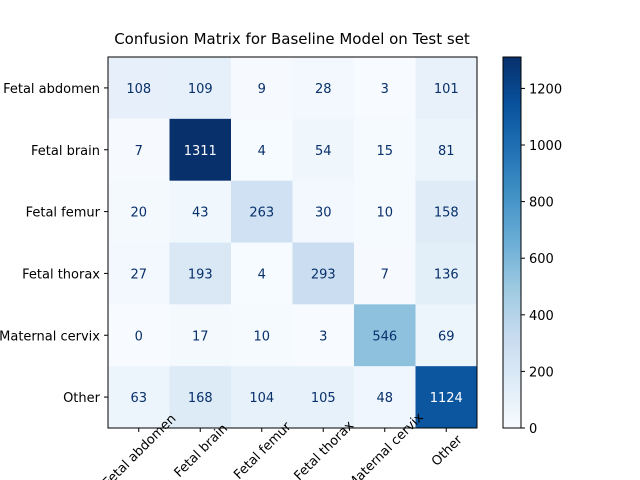 This screenshot has height=480, width=640. What do you see at coordinates (541, 259) in the screenshot?
I see `colorbar-tick-label: 600` at bounding box center [541, 259].